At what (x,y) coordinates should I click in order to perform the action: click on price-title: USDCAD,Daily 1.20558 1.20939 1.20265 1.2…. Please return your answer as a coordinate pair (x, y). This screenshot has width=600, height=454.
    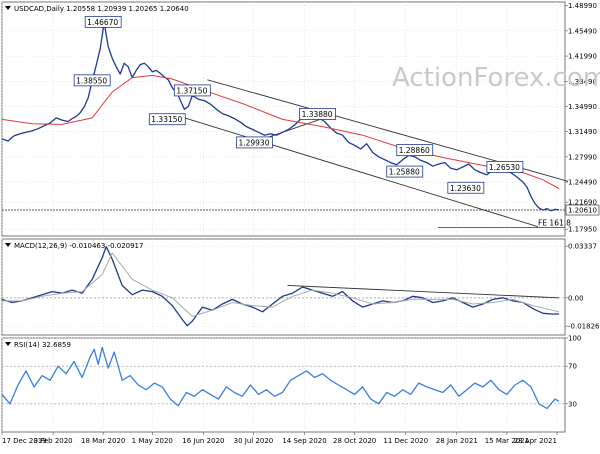
    Looking at the image, I should click on (101, 9).